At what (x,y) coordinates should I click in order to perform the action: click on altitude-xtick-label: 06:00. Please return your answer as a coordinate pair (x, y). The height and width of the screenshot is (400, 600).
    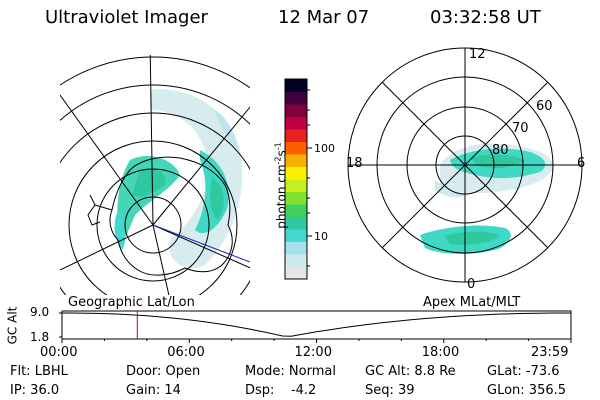
    Looking at the image, I should click on (186, 352).